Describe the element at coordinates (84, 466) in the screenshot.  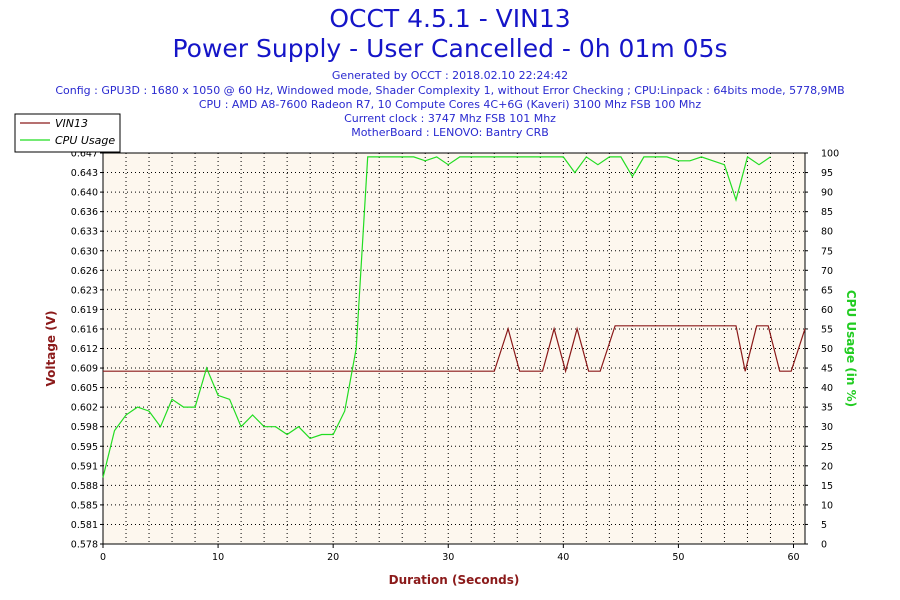
I see `y-tick-label: 0.591` at that location.